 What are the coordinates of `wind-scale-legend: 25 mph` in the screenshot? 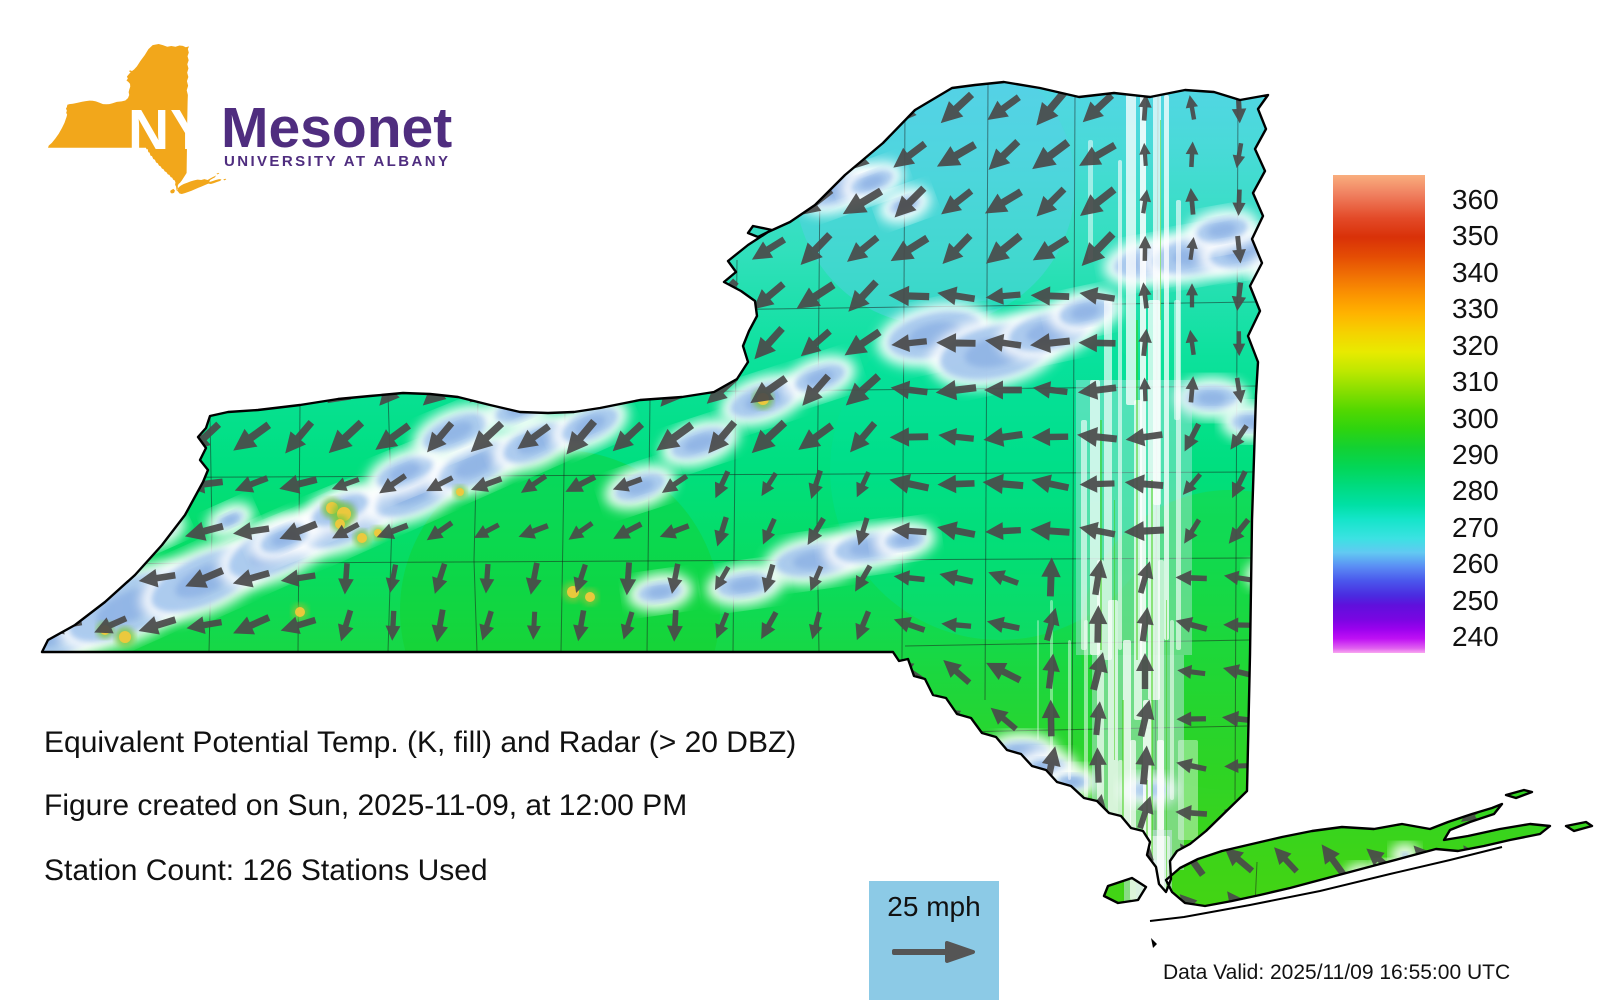 It's located at (934, 940).